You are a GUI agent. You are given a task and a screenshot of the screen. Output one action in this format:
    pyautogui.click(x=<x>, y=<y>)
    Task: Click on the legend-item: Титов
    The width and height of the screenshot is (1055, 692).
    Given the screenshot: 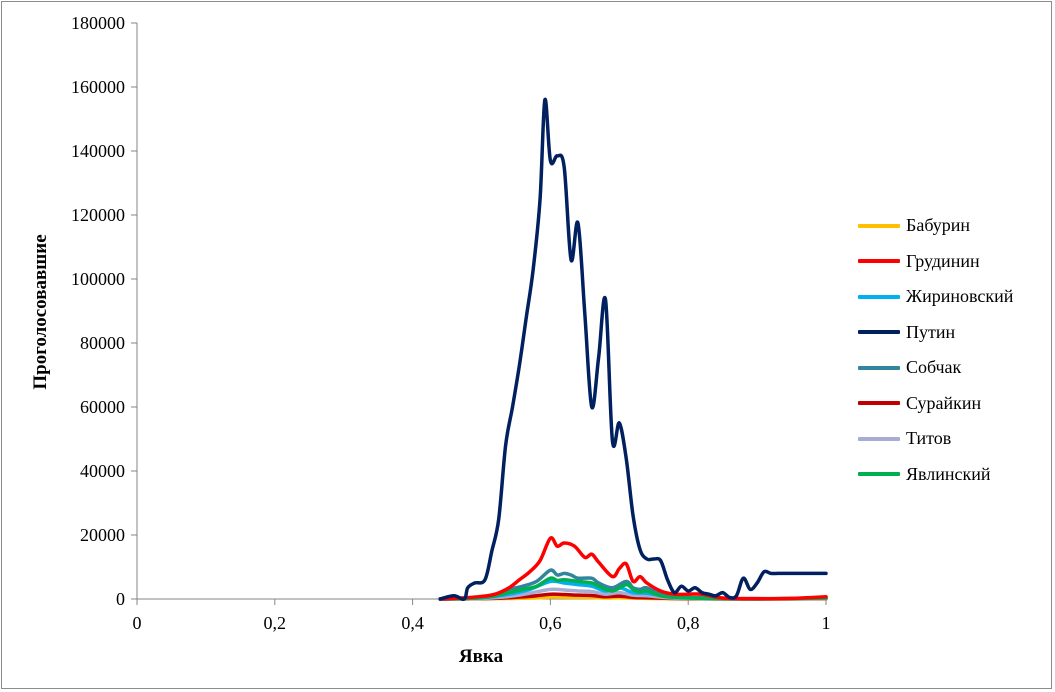 What is the action you would take?
    pyautogui.click(x=953, y=439)
    